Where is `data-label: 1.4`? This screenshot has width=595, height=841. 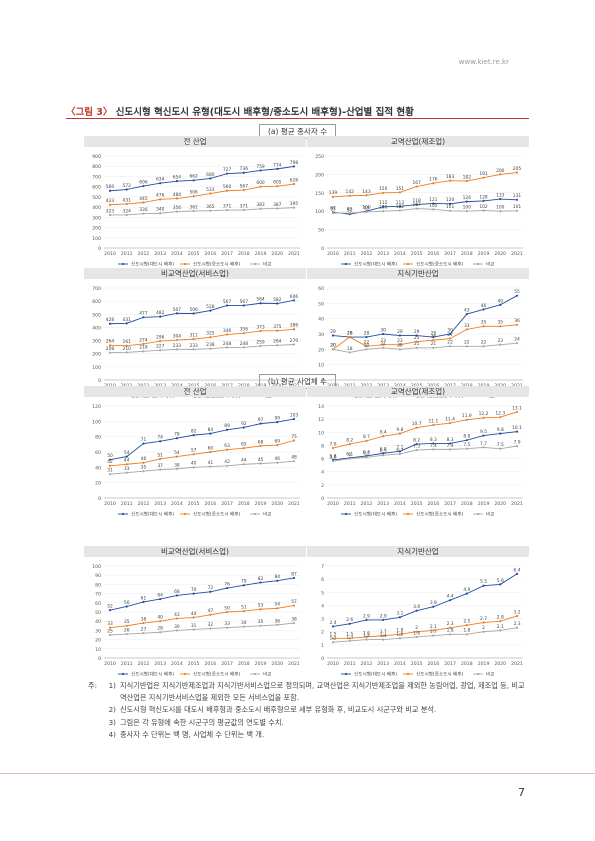
data-label: 1.4 is located at coordinates (383, 636).